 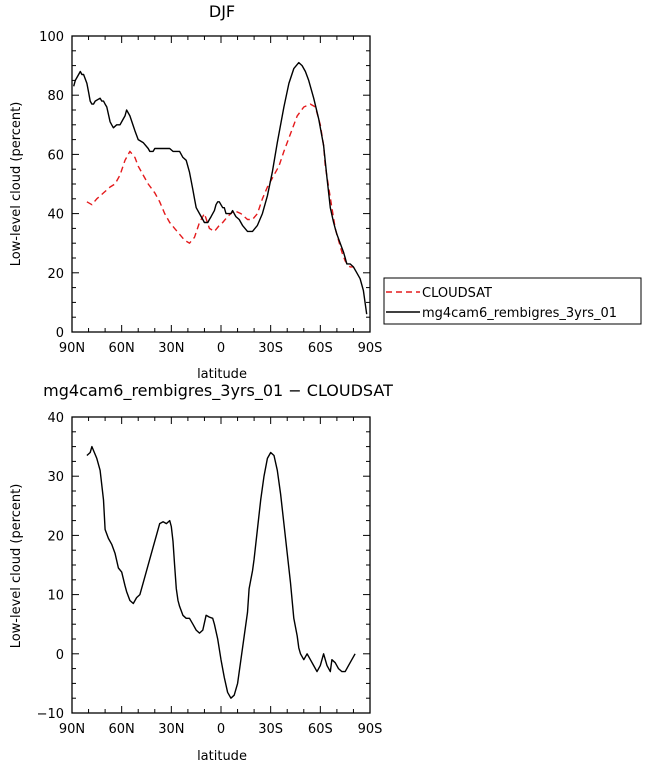 I want to click on legend-label-model: mg4cam6_rembigres_3yrs_01, so click(x=519, y=313).